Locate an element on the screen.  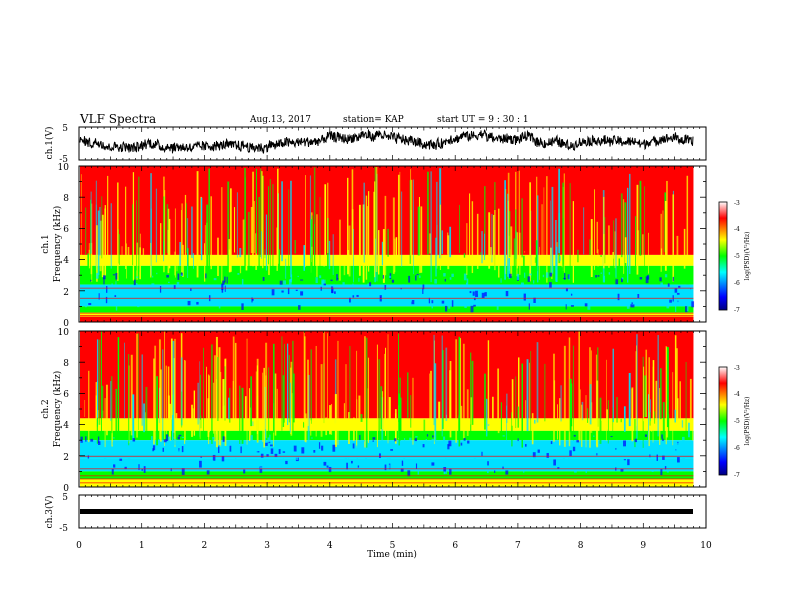
spec2-ytick-6: 6 is located at coordinates (66, 395).